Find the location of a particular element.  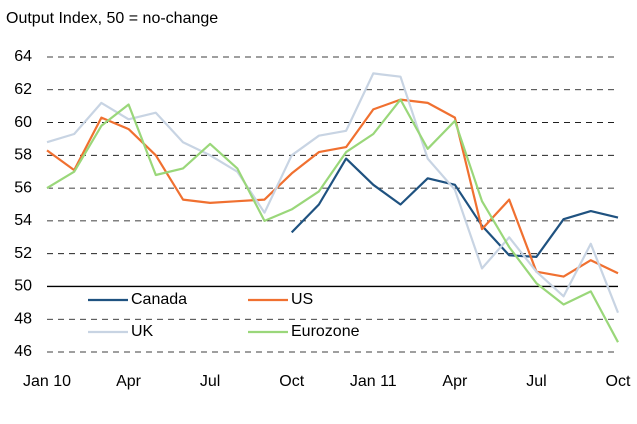

legend-label: Canada is located at coordinates (159, 299).